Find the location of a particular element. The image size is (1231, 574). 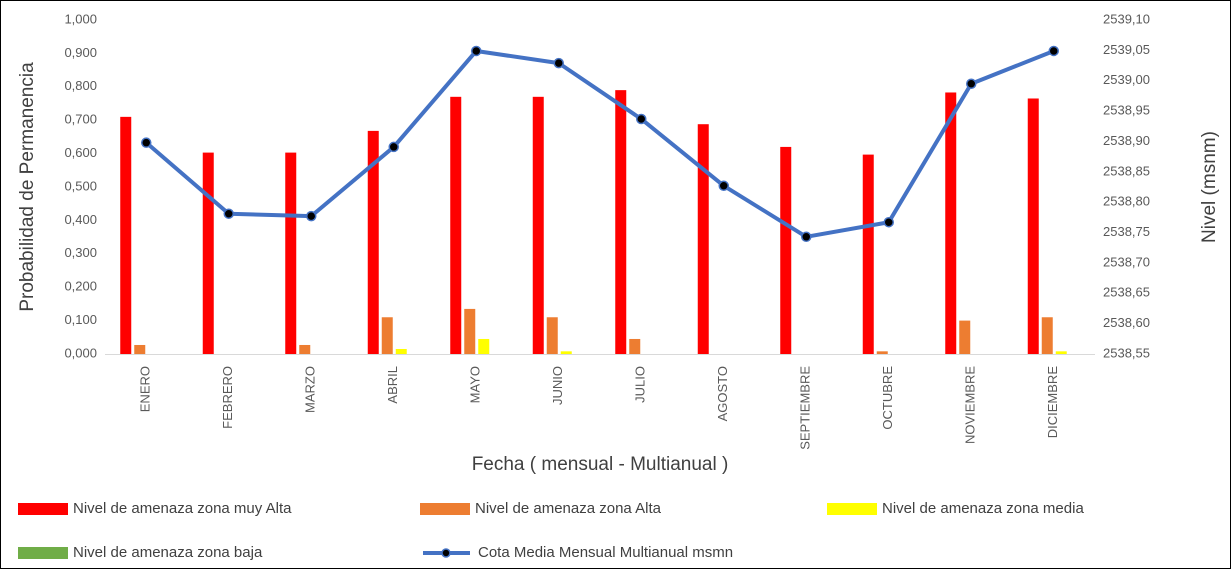

y2-tick-label: 2538,65 is located at coordinates (1126, 292).